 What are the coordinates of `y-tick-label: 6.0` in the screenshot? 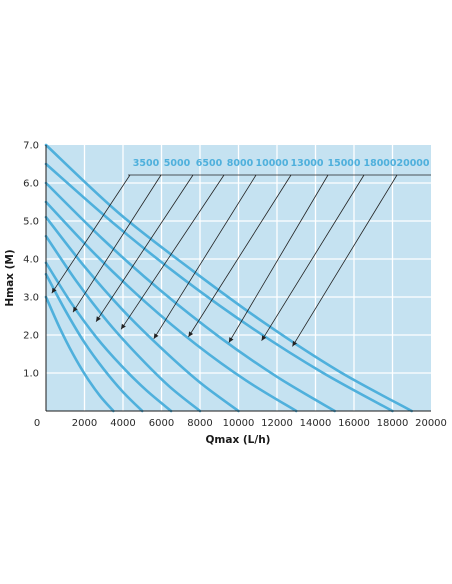 It's located at (31, 184).